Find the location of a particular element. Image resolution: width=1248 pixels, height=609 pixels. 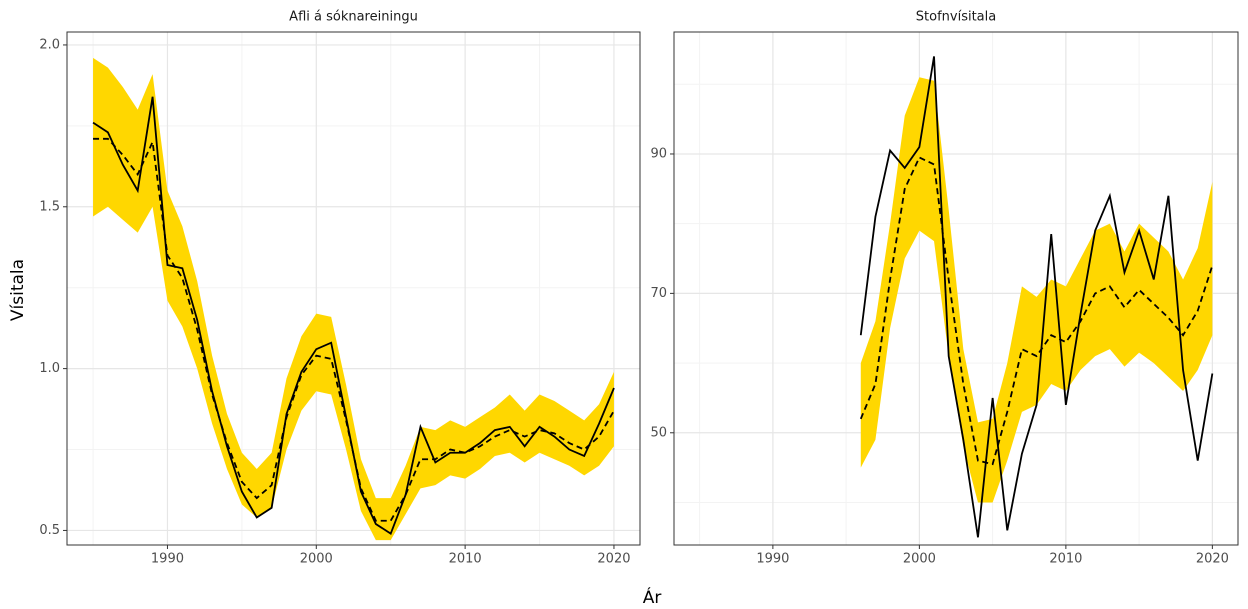

y-tick-label: 50 is located at coordinates (658, 432).